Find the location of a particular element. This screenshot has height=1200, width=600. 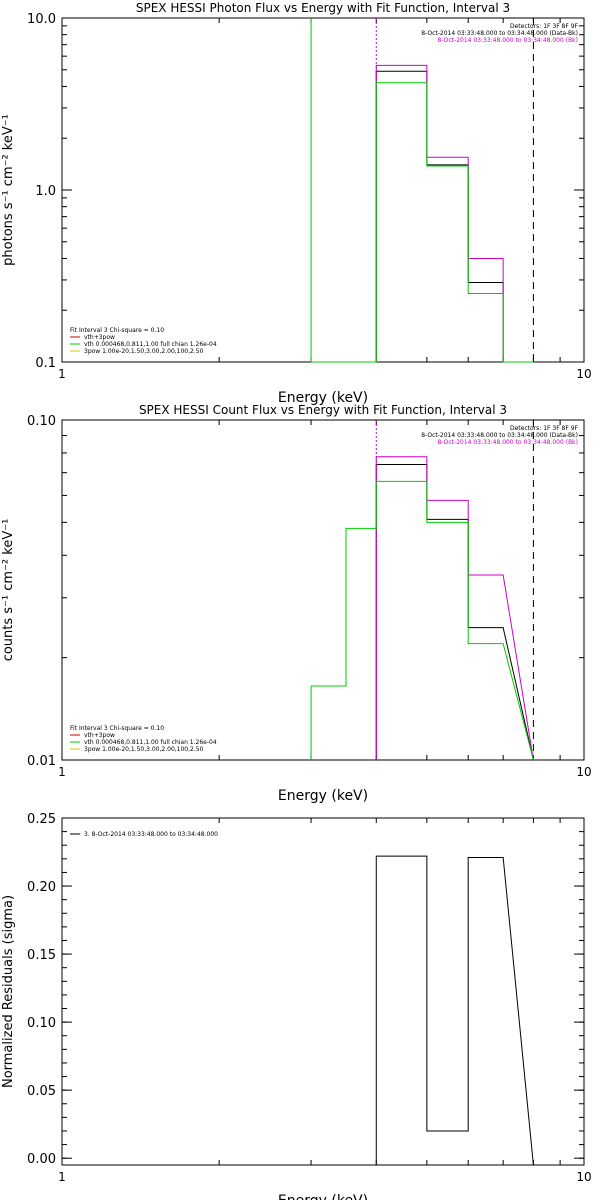

y-tick-label: 10.0 is located at coordinates (41, 19).